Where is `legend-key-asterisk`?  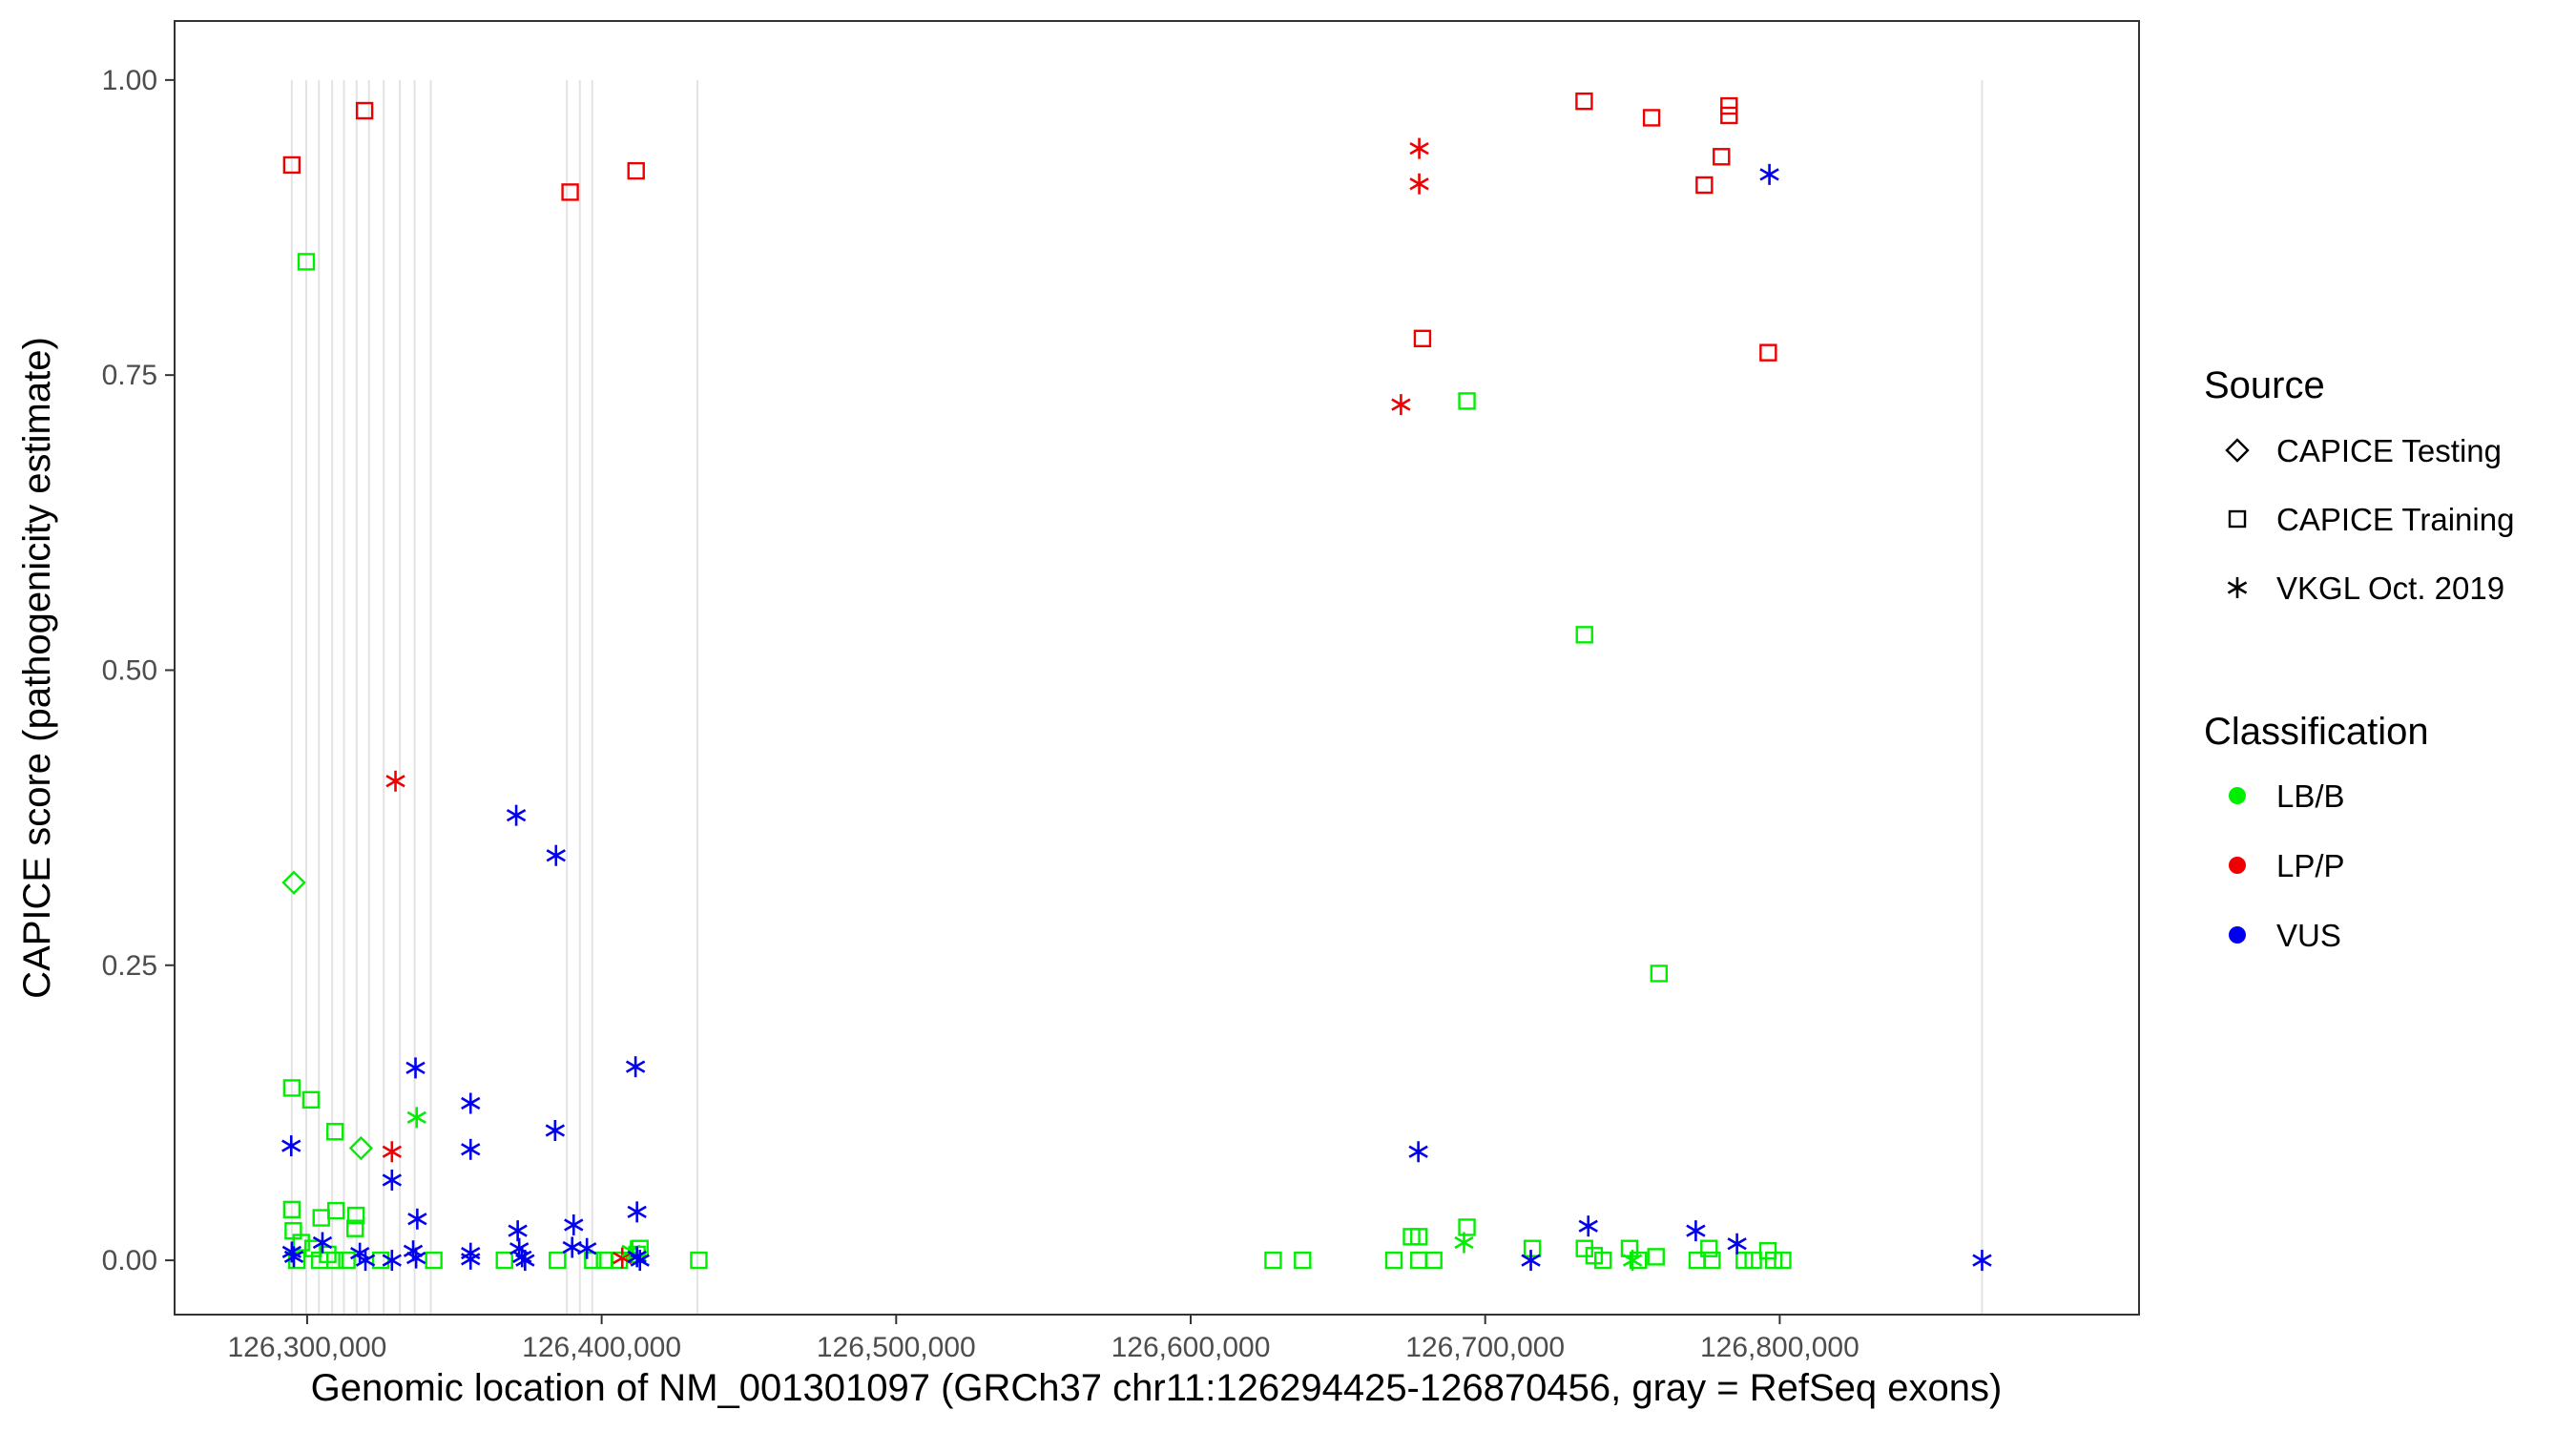
legend-key-asterisk is located at coordinates (2237, 587).